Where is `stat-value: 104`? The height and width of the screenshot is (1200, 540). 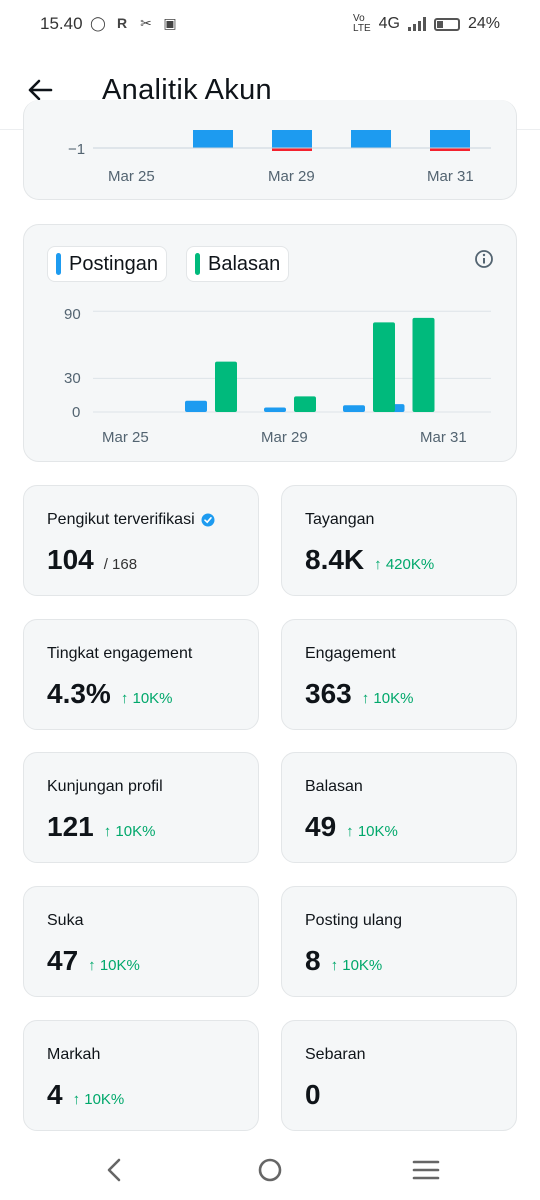 stat-value: 104 is located at coordinates (70, 559).